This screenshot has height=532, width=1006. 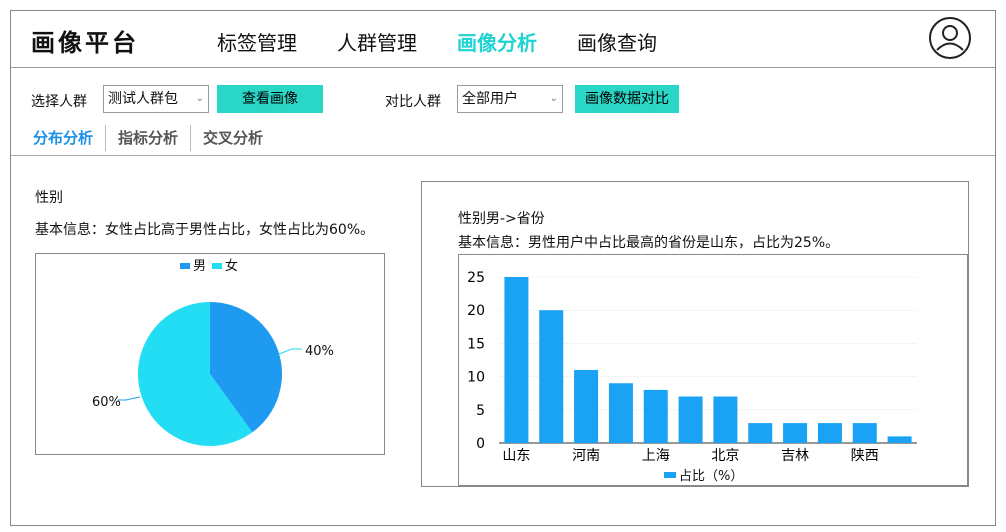 What do you see at coordinates (106, 402) in the screenshot?
I see `pie-label-female: 60%` at bounding box center [106, 402].